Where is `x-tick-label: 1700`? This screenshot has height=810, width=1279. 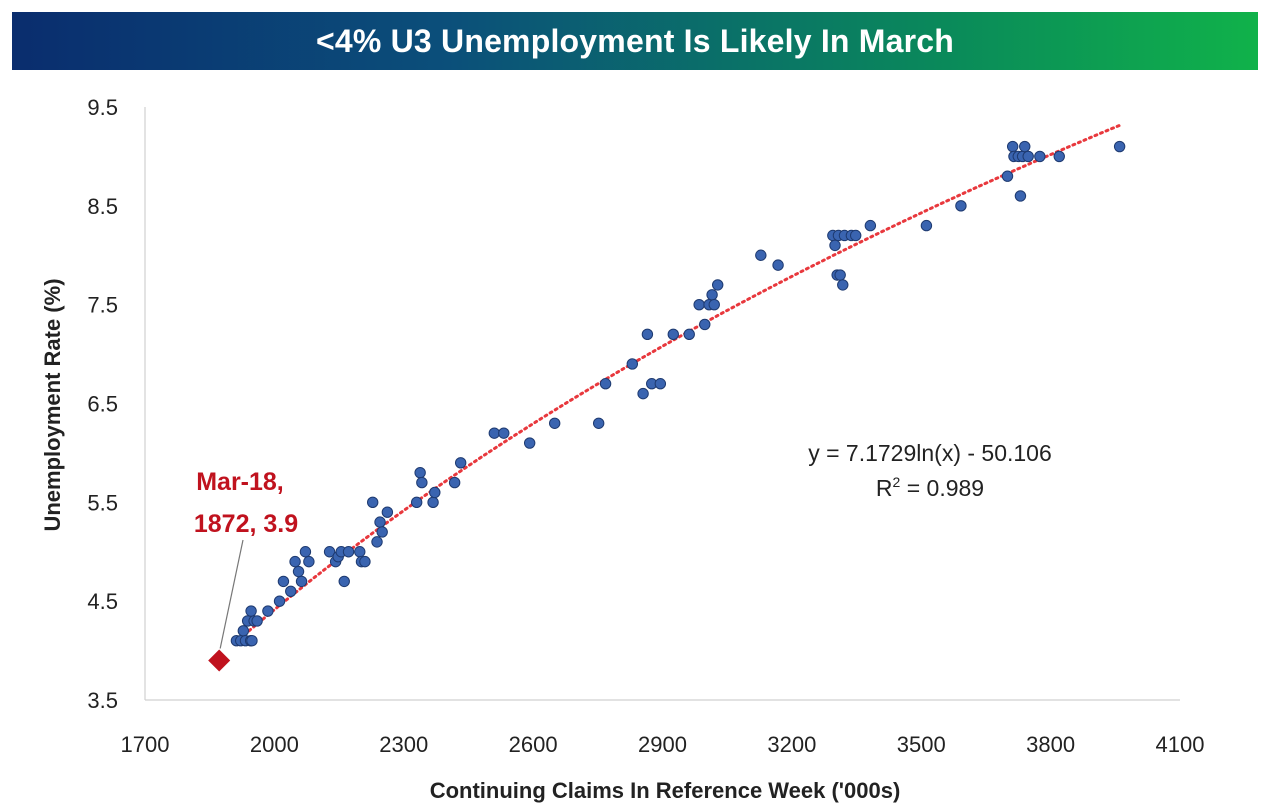
x-tick-label: 1700 is located at coordinates (145, 744).